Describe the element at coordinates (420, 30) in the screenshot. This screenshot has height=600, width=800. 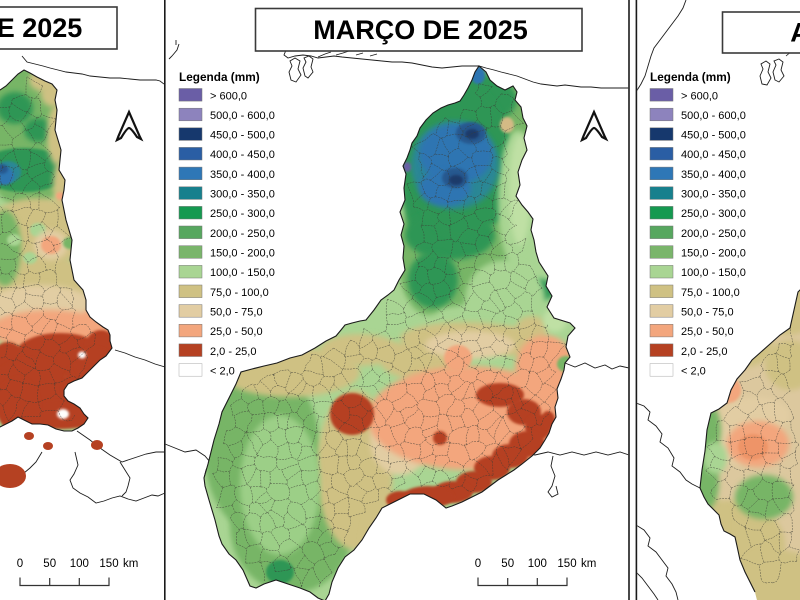
I see `svg-text: MARÇO DE 2025` at that location.